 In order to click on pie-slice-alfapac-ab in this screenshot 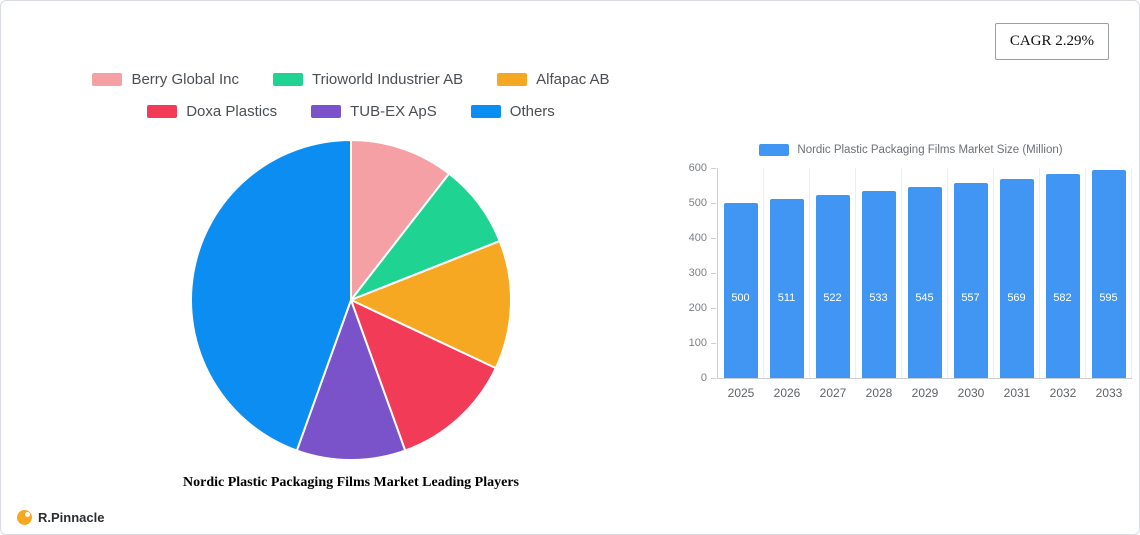, I will do `click(431, 305)`.